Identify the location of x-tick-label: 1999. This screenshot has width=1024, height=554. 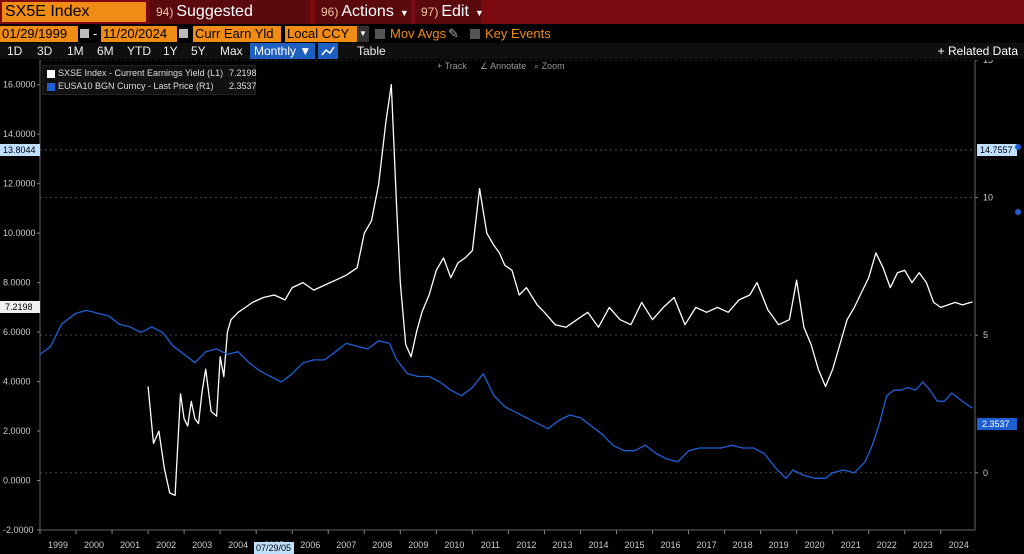
(58, 545).